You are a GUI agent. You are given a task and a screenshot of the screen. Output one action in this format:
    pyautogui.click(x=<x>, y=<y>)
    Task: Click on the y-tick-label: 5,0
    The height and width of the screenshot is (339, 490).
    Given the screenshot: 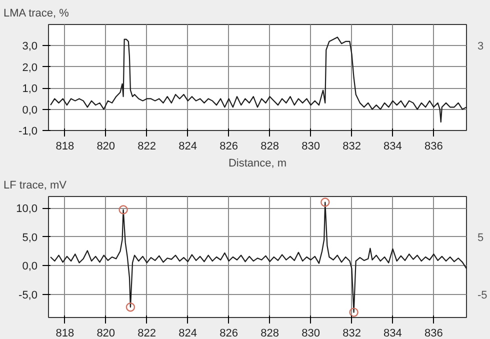 What is the action you would take?
    pyautogui.click(x=30, y=238)
    